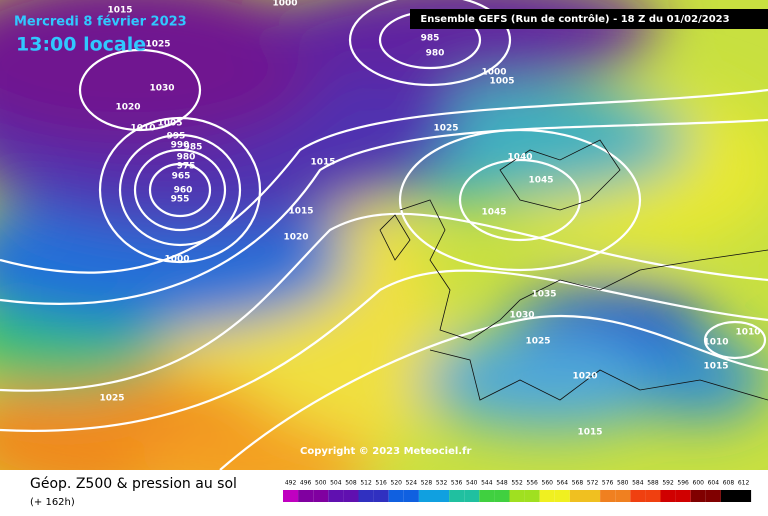 The height and width of the screenshot is (516, 768). Describe the element at coordinates (563, 483) in the screenshot. I see `legend-label: 564` at that location.